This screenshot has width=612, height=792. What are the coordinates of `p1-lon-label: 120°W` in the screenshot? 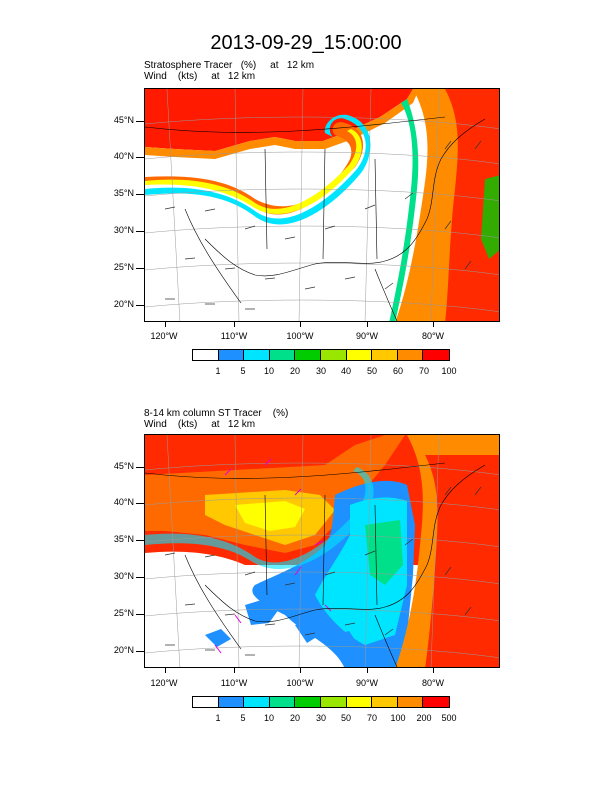 It's located at (164, 336).